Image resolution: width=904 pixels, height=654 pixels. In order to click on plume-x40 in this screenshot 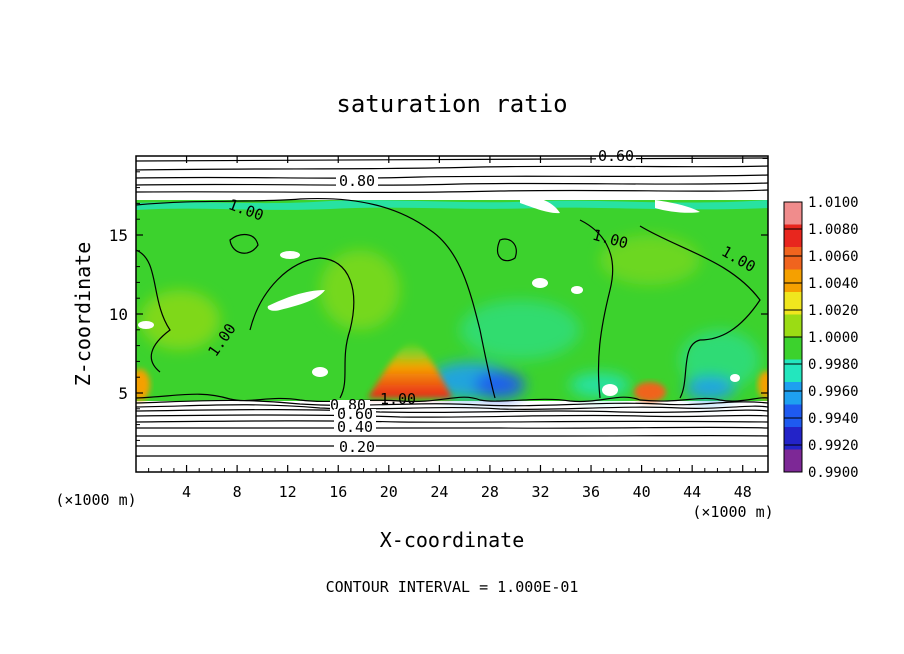, I will do `click(650, 392)`.